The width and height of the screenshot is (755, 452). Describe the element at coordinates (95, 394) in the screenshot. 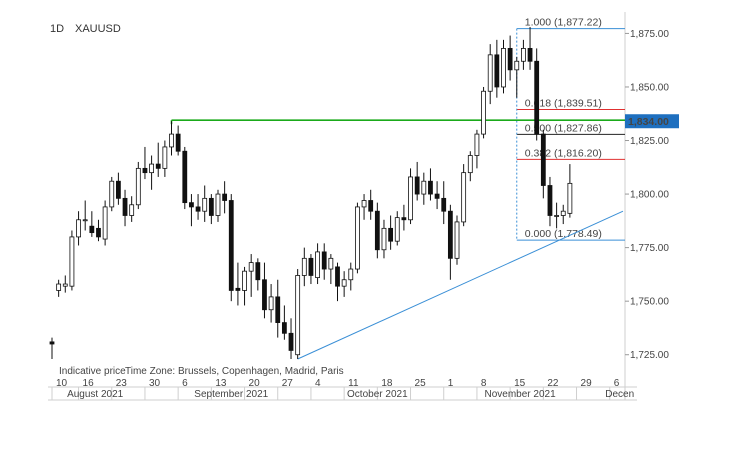

I see `month-label: August 2021` at that location.